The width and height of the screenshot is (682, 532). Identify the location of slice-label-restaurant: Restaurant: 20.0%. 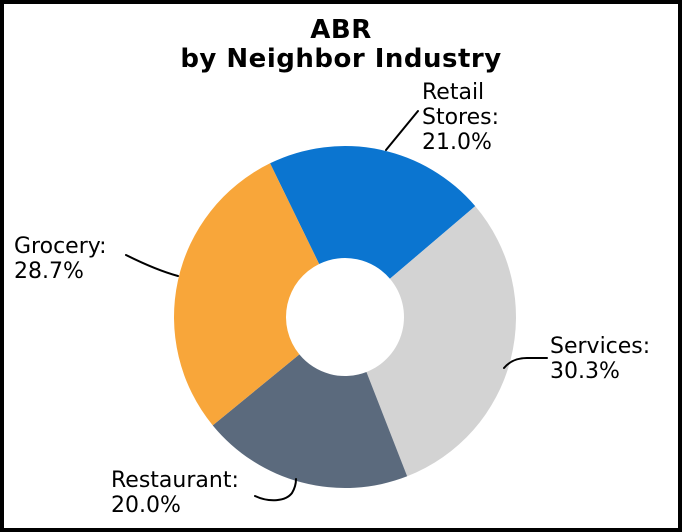
(175, 493).